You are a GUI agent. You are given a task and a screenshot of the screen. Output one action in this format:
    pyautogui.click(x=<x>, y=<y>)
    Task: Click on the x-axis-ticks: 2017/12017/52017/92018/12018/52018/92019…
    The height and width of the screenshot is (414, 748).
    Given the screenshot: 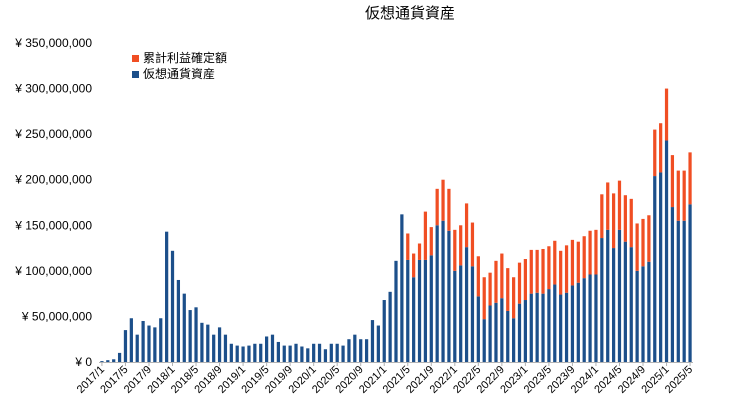 What is the action you would take?
    pyautogui.click(x=385, y=379)
    